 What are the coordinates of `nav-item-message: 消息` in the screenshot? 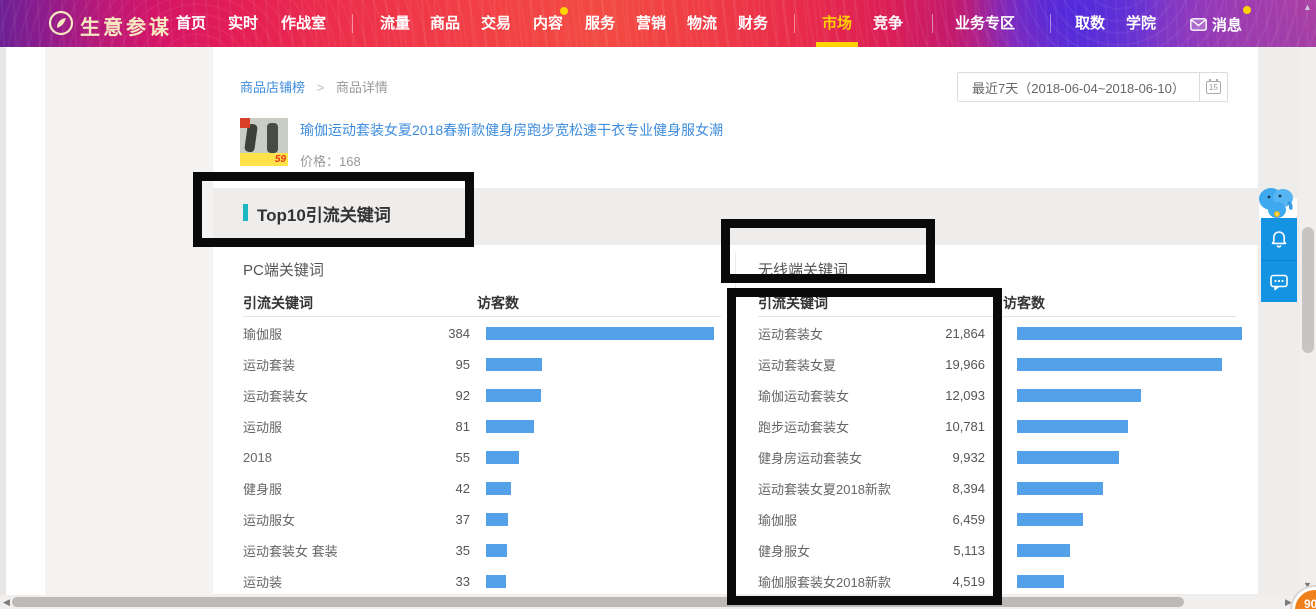 It's located at (1216, 24).